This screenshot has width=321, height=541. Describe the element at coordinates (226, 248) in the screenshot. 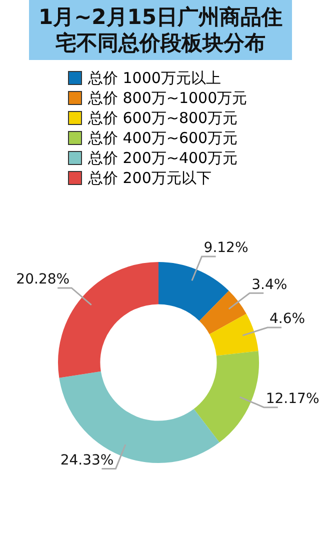

I see `data-label: 9.12%` at that location.